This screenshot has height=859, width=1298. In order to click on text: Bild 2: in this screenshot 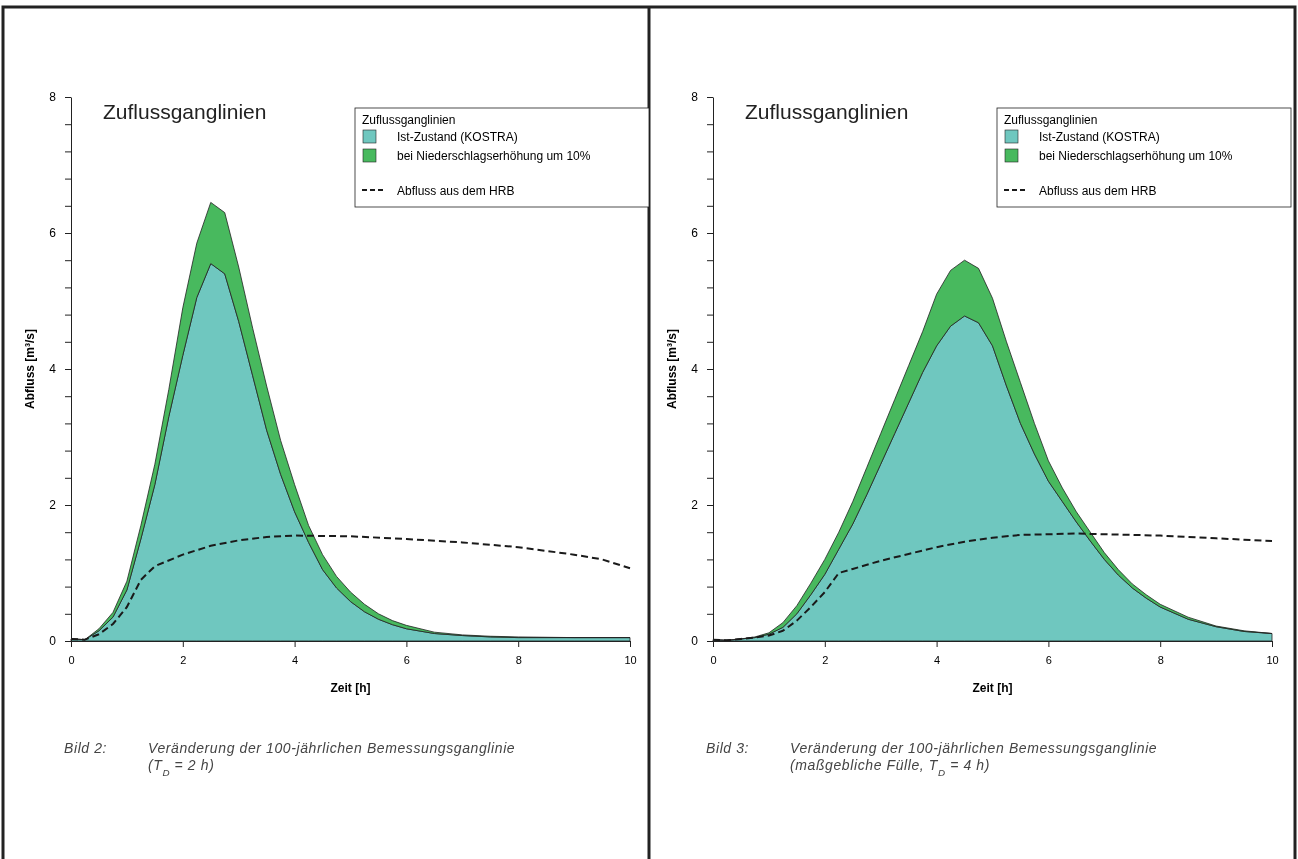, I will do `click(86, 748)`.